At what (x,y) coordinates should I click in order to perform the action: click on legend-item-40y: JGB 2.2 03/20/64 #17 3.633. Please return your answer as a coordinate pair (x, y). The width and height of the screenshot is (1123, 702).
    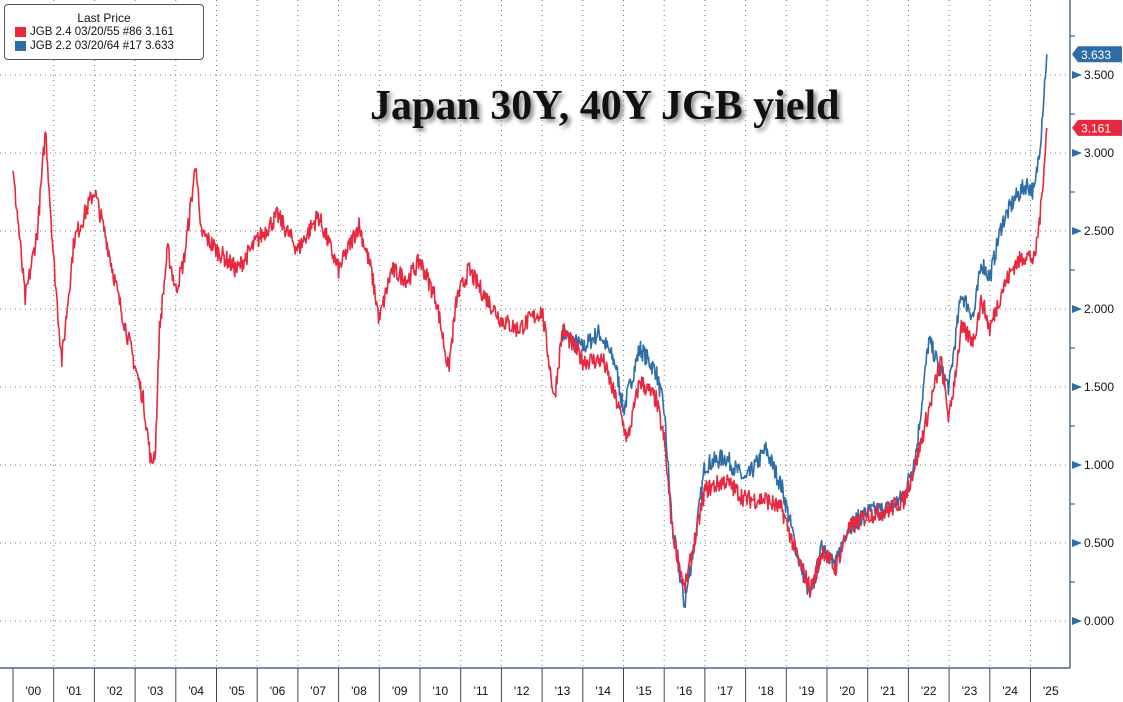
    Looking at the image, I should click on (109, 46).